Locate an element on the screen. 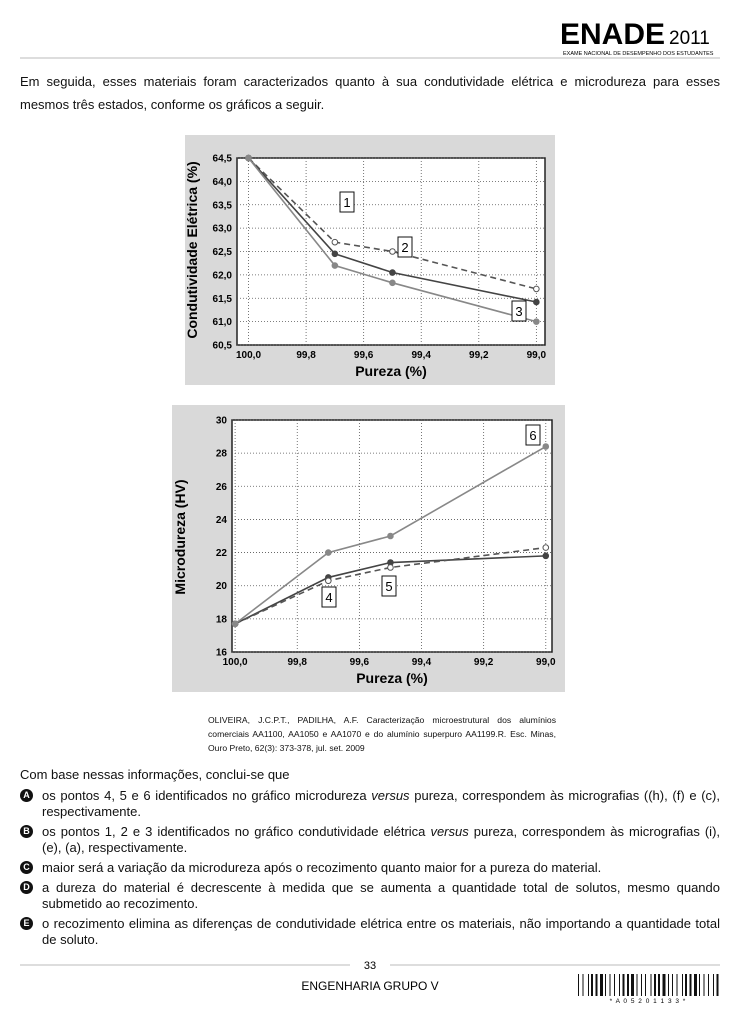 This screenshot has height=1010, width=740. y-tick-label: 61,5 is located at coordinates (223, 299).